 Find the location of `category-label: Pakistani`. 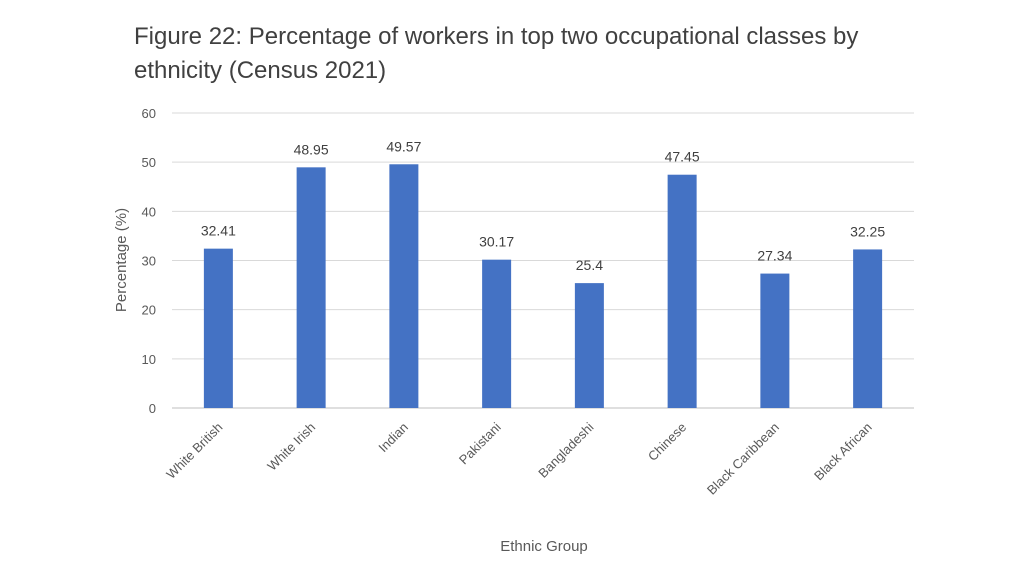

category-label: Pakistani is located at coordinates (480, 443).